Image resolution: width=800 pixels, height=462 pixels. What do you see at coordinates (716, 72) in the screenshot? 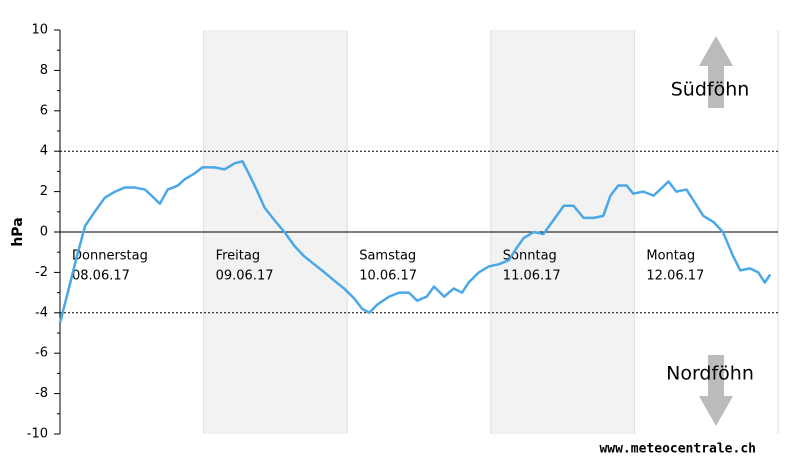
I see `up-arrow` at bounding box center [716, 72].